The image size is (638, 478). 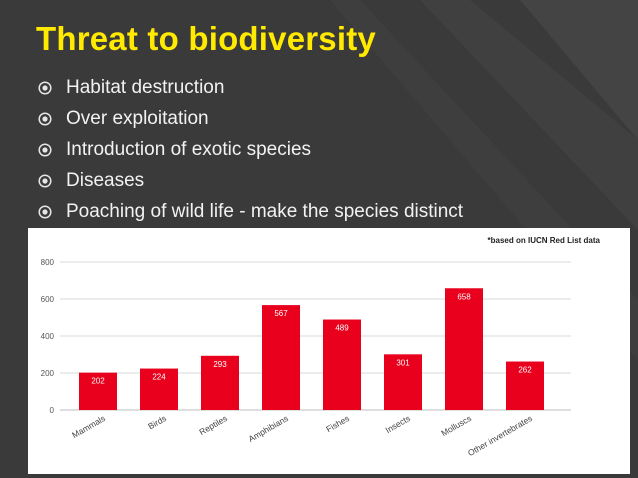 What do you see at coordinates (213, 425) in the screenshot?
I see `category-label: Reptiles` at bounding box center [213, 425].